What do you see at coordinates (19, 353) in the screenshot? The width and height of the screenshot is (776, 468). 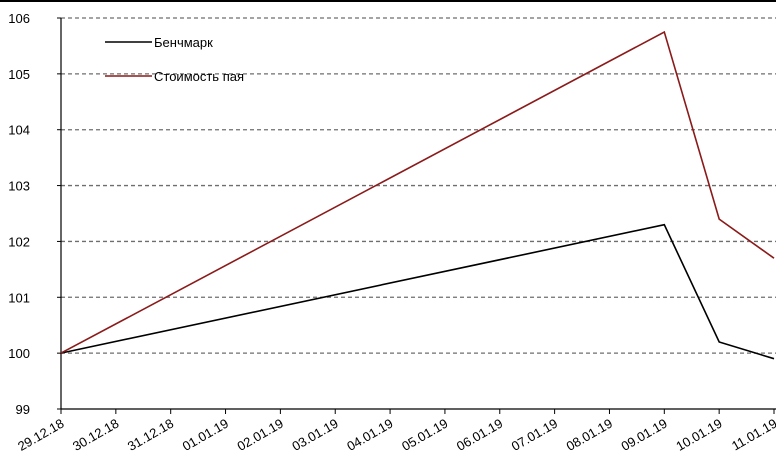 I see `y-tick-label: 100` at bounding box center [19, 353].